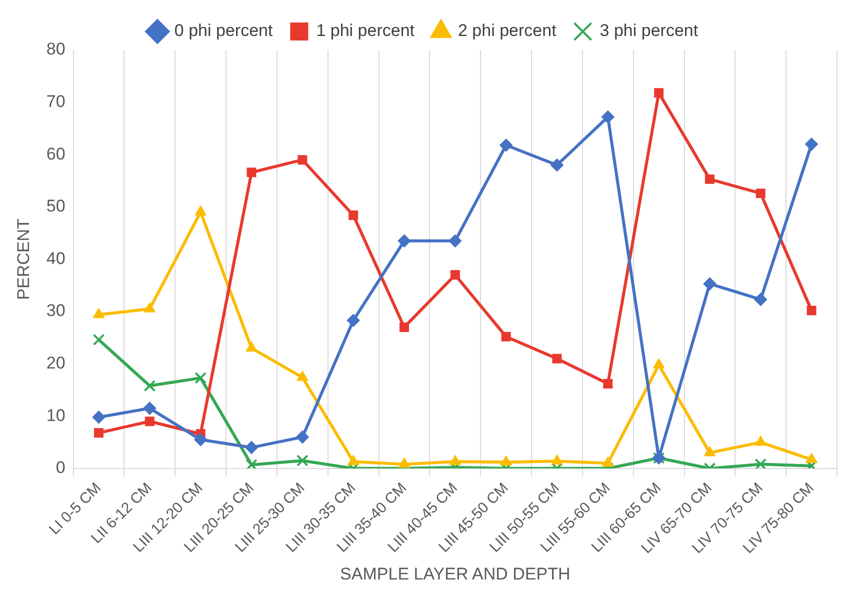 The width and height of the screenshot is (857, 594). Describe the element at coordinates (23, 259) in the screenshot. I see `y-axis-title: PERCENT` at that location.